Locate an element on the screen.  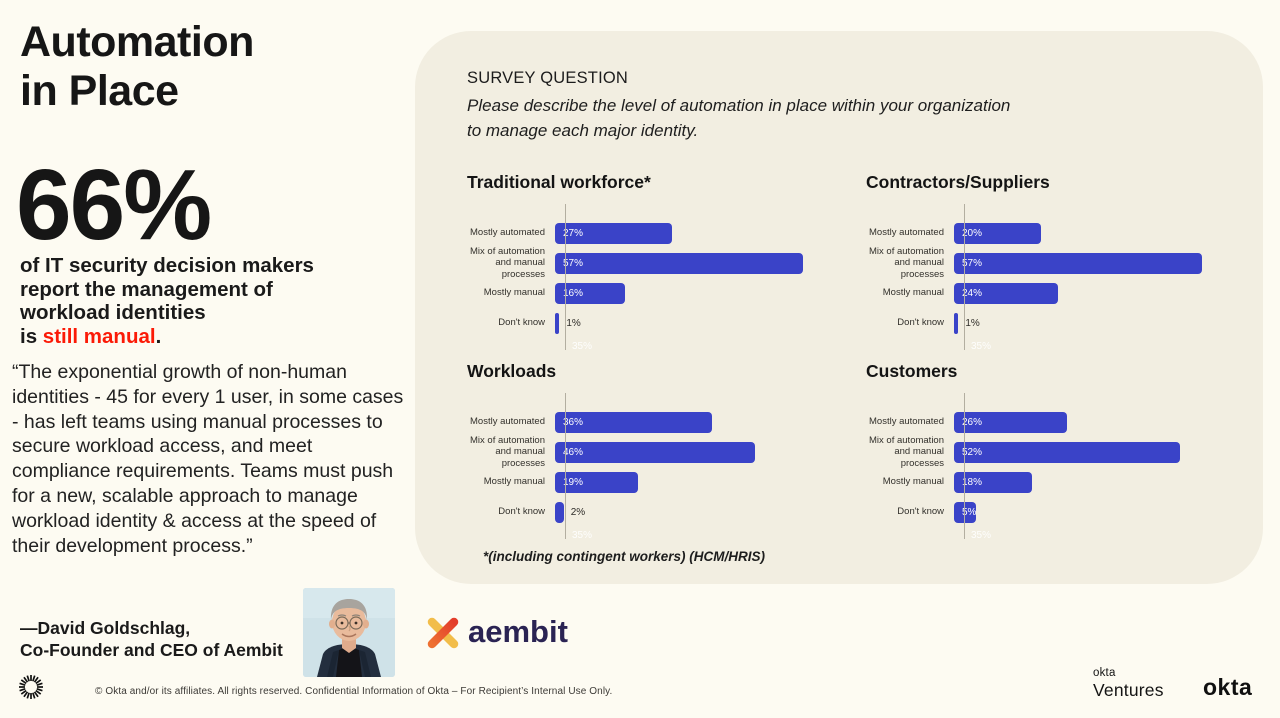
okta-ventures-line2: Ventures is located at coordinates (1128, 690).